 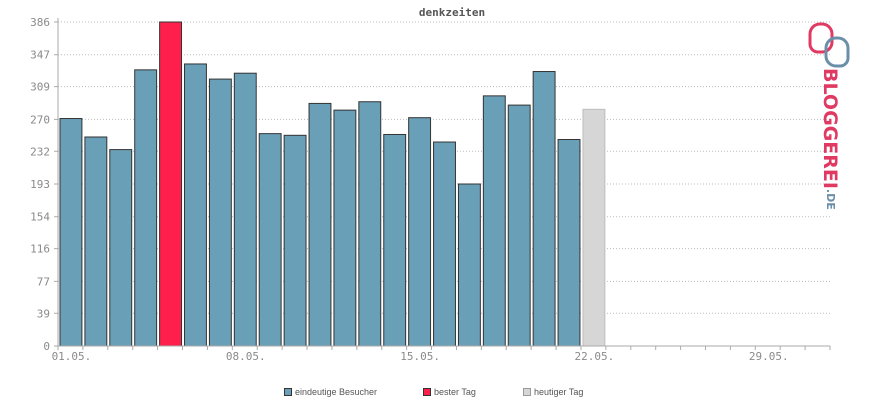 What do you see at coordinates (40, 249) in the screenshot?
I see `y-tick-label: 116` at bounding box center [40, 249].